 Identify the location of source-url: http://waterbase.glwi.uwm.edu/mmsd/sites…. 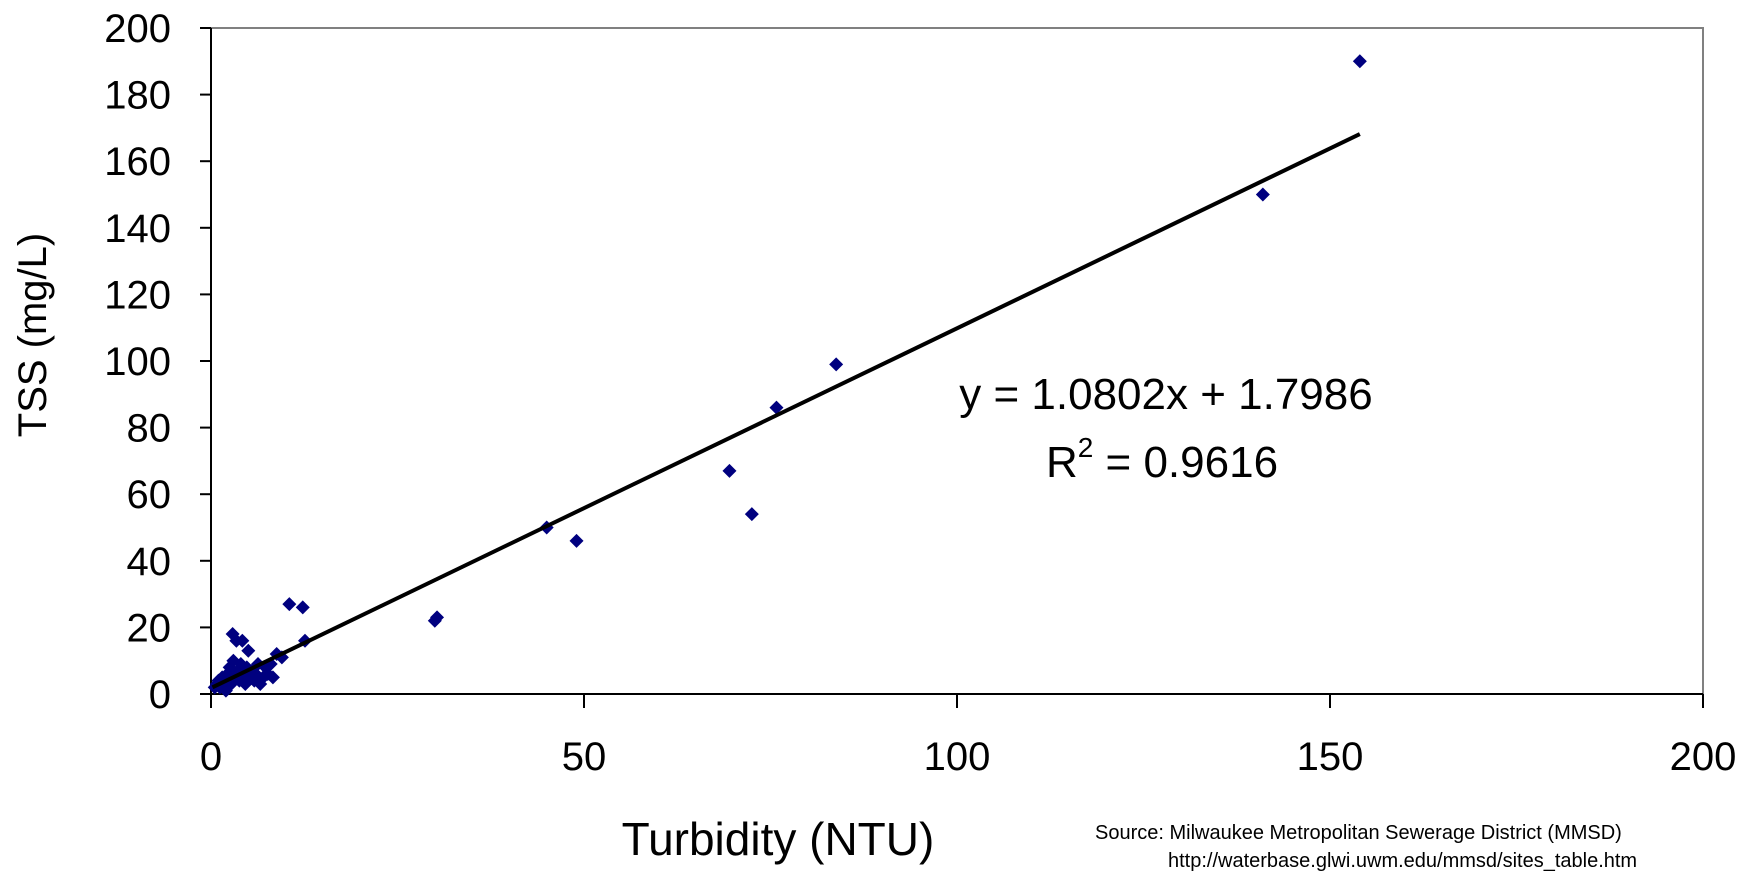
(1403, 861).